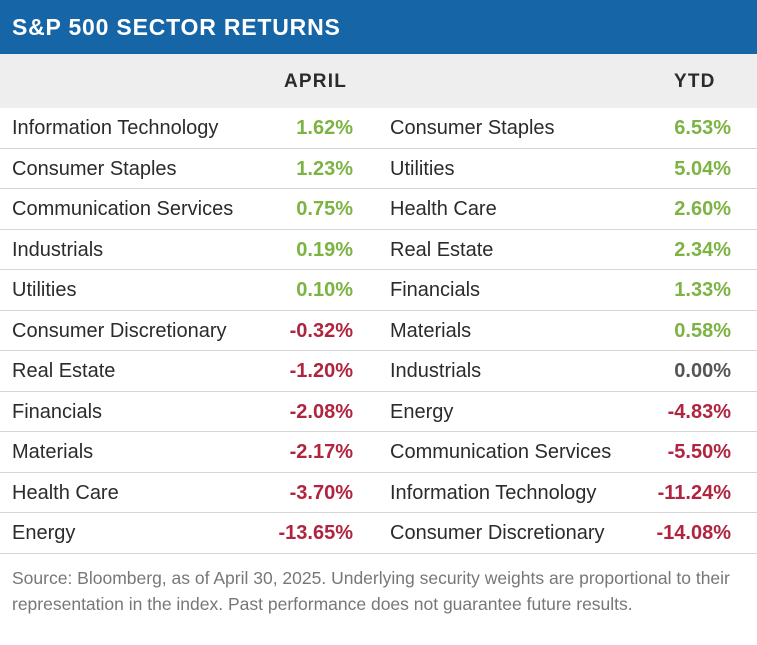  What do you see at coordinates (378, 290) in the screenshot?
I see `table-row: Utilities 0.10% Financials 1.33%` at bounding box center [378, 290].